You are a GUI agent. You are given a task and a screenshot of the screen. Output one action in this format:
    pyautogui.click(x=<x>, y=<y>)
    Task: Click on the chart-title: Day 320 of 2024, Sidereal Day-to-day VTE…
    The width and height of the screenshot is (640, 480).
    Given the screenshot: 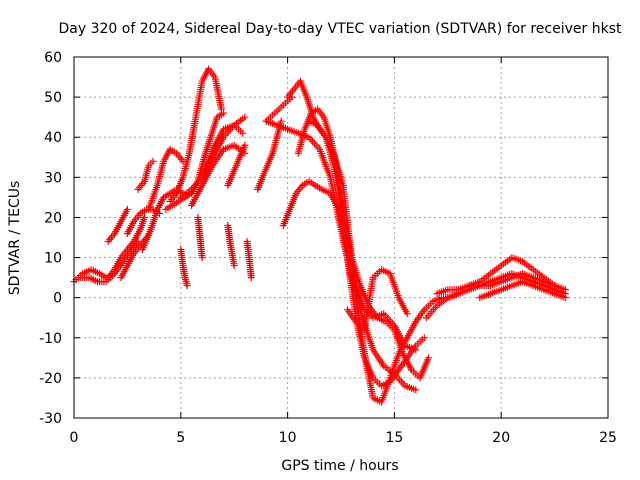 What is the action you would take?
    pyautogui.click(x=340, y=29)
    